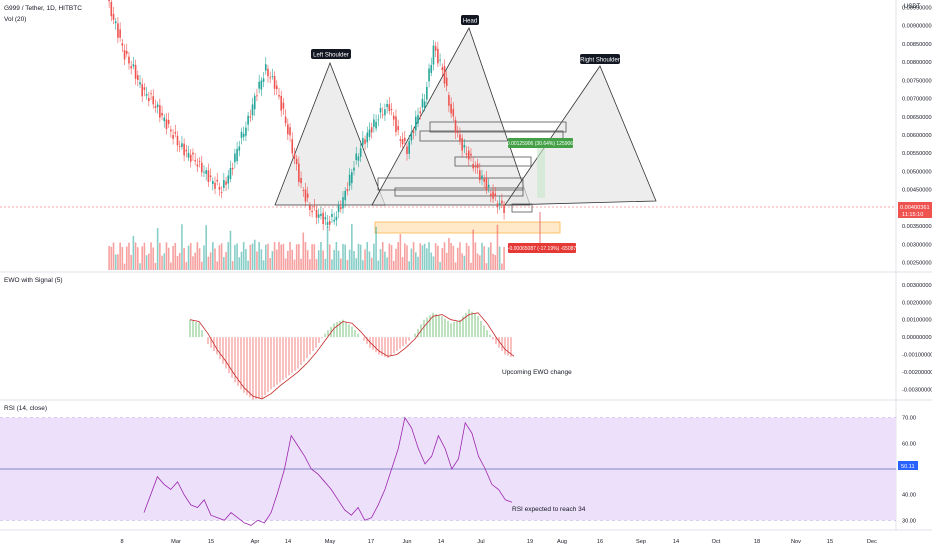 Image resolution: width=932 pixels, height=550 pixels. I want to click on price-tick-label: 0.00600000, so click(917, 136).